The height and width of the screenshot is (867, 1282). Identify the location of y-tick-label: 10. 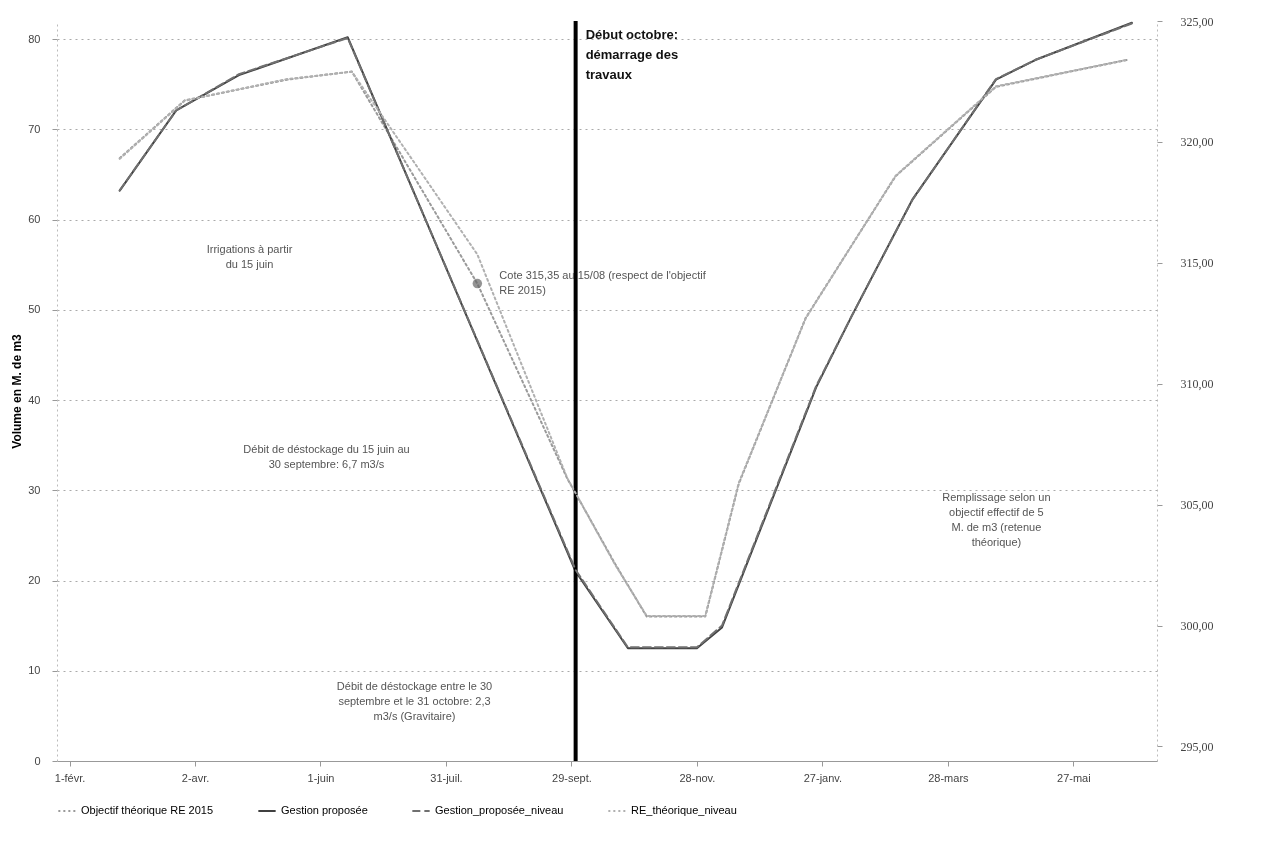
(34, 670).